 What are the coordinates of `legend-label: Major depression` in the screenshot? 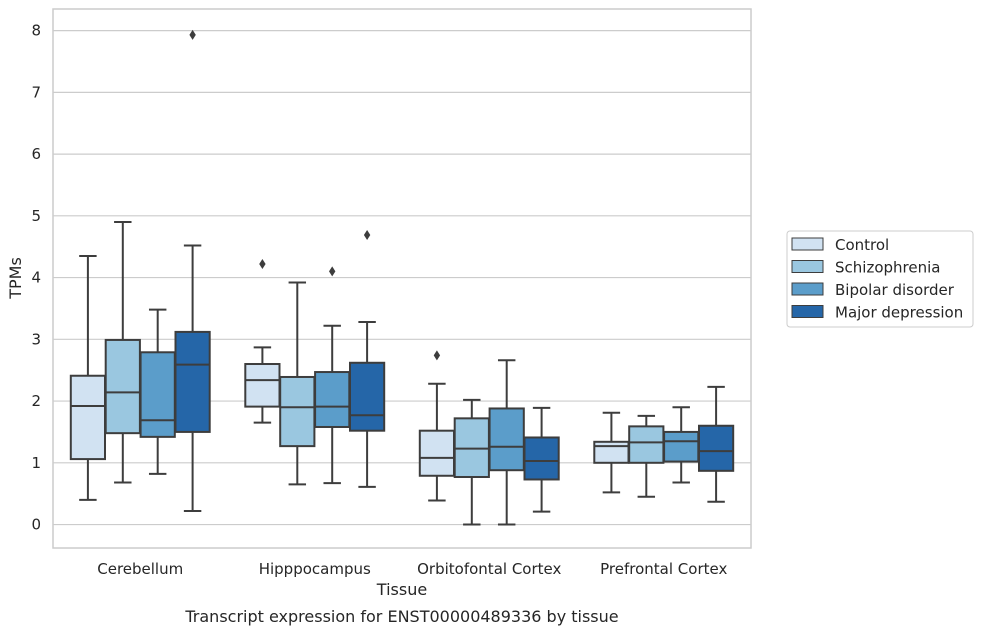 It's located at (899, 313).